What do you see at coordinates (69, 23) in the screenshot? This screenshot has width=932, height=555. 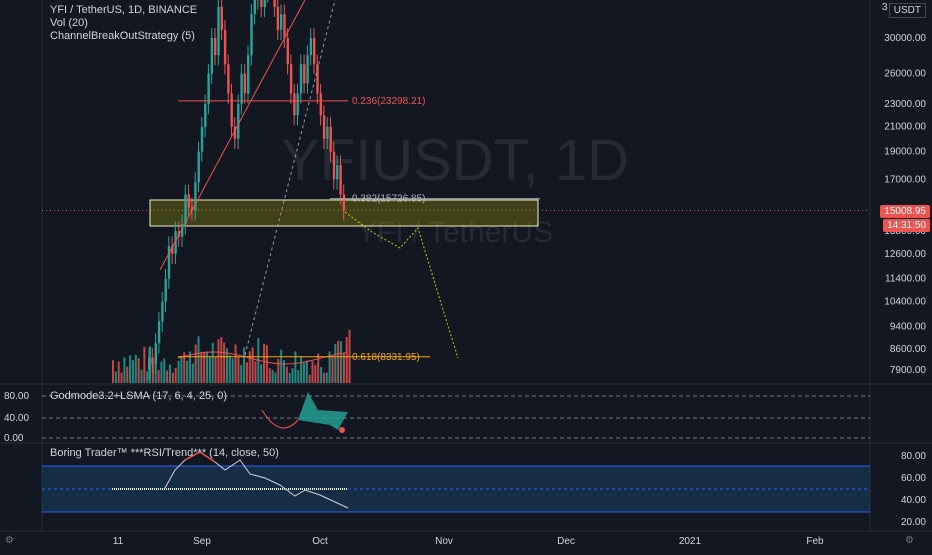 I see `volume-indicator-label: Vol (20)` at bounding box center [69, 23].